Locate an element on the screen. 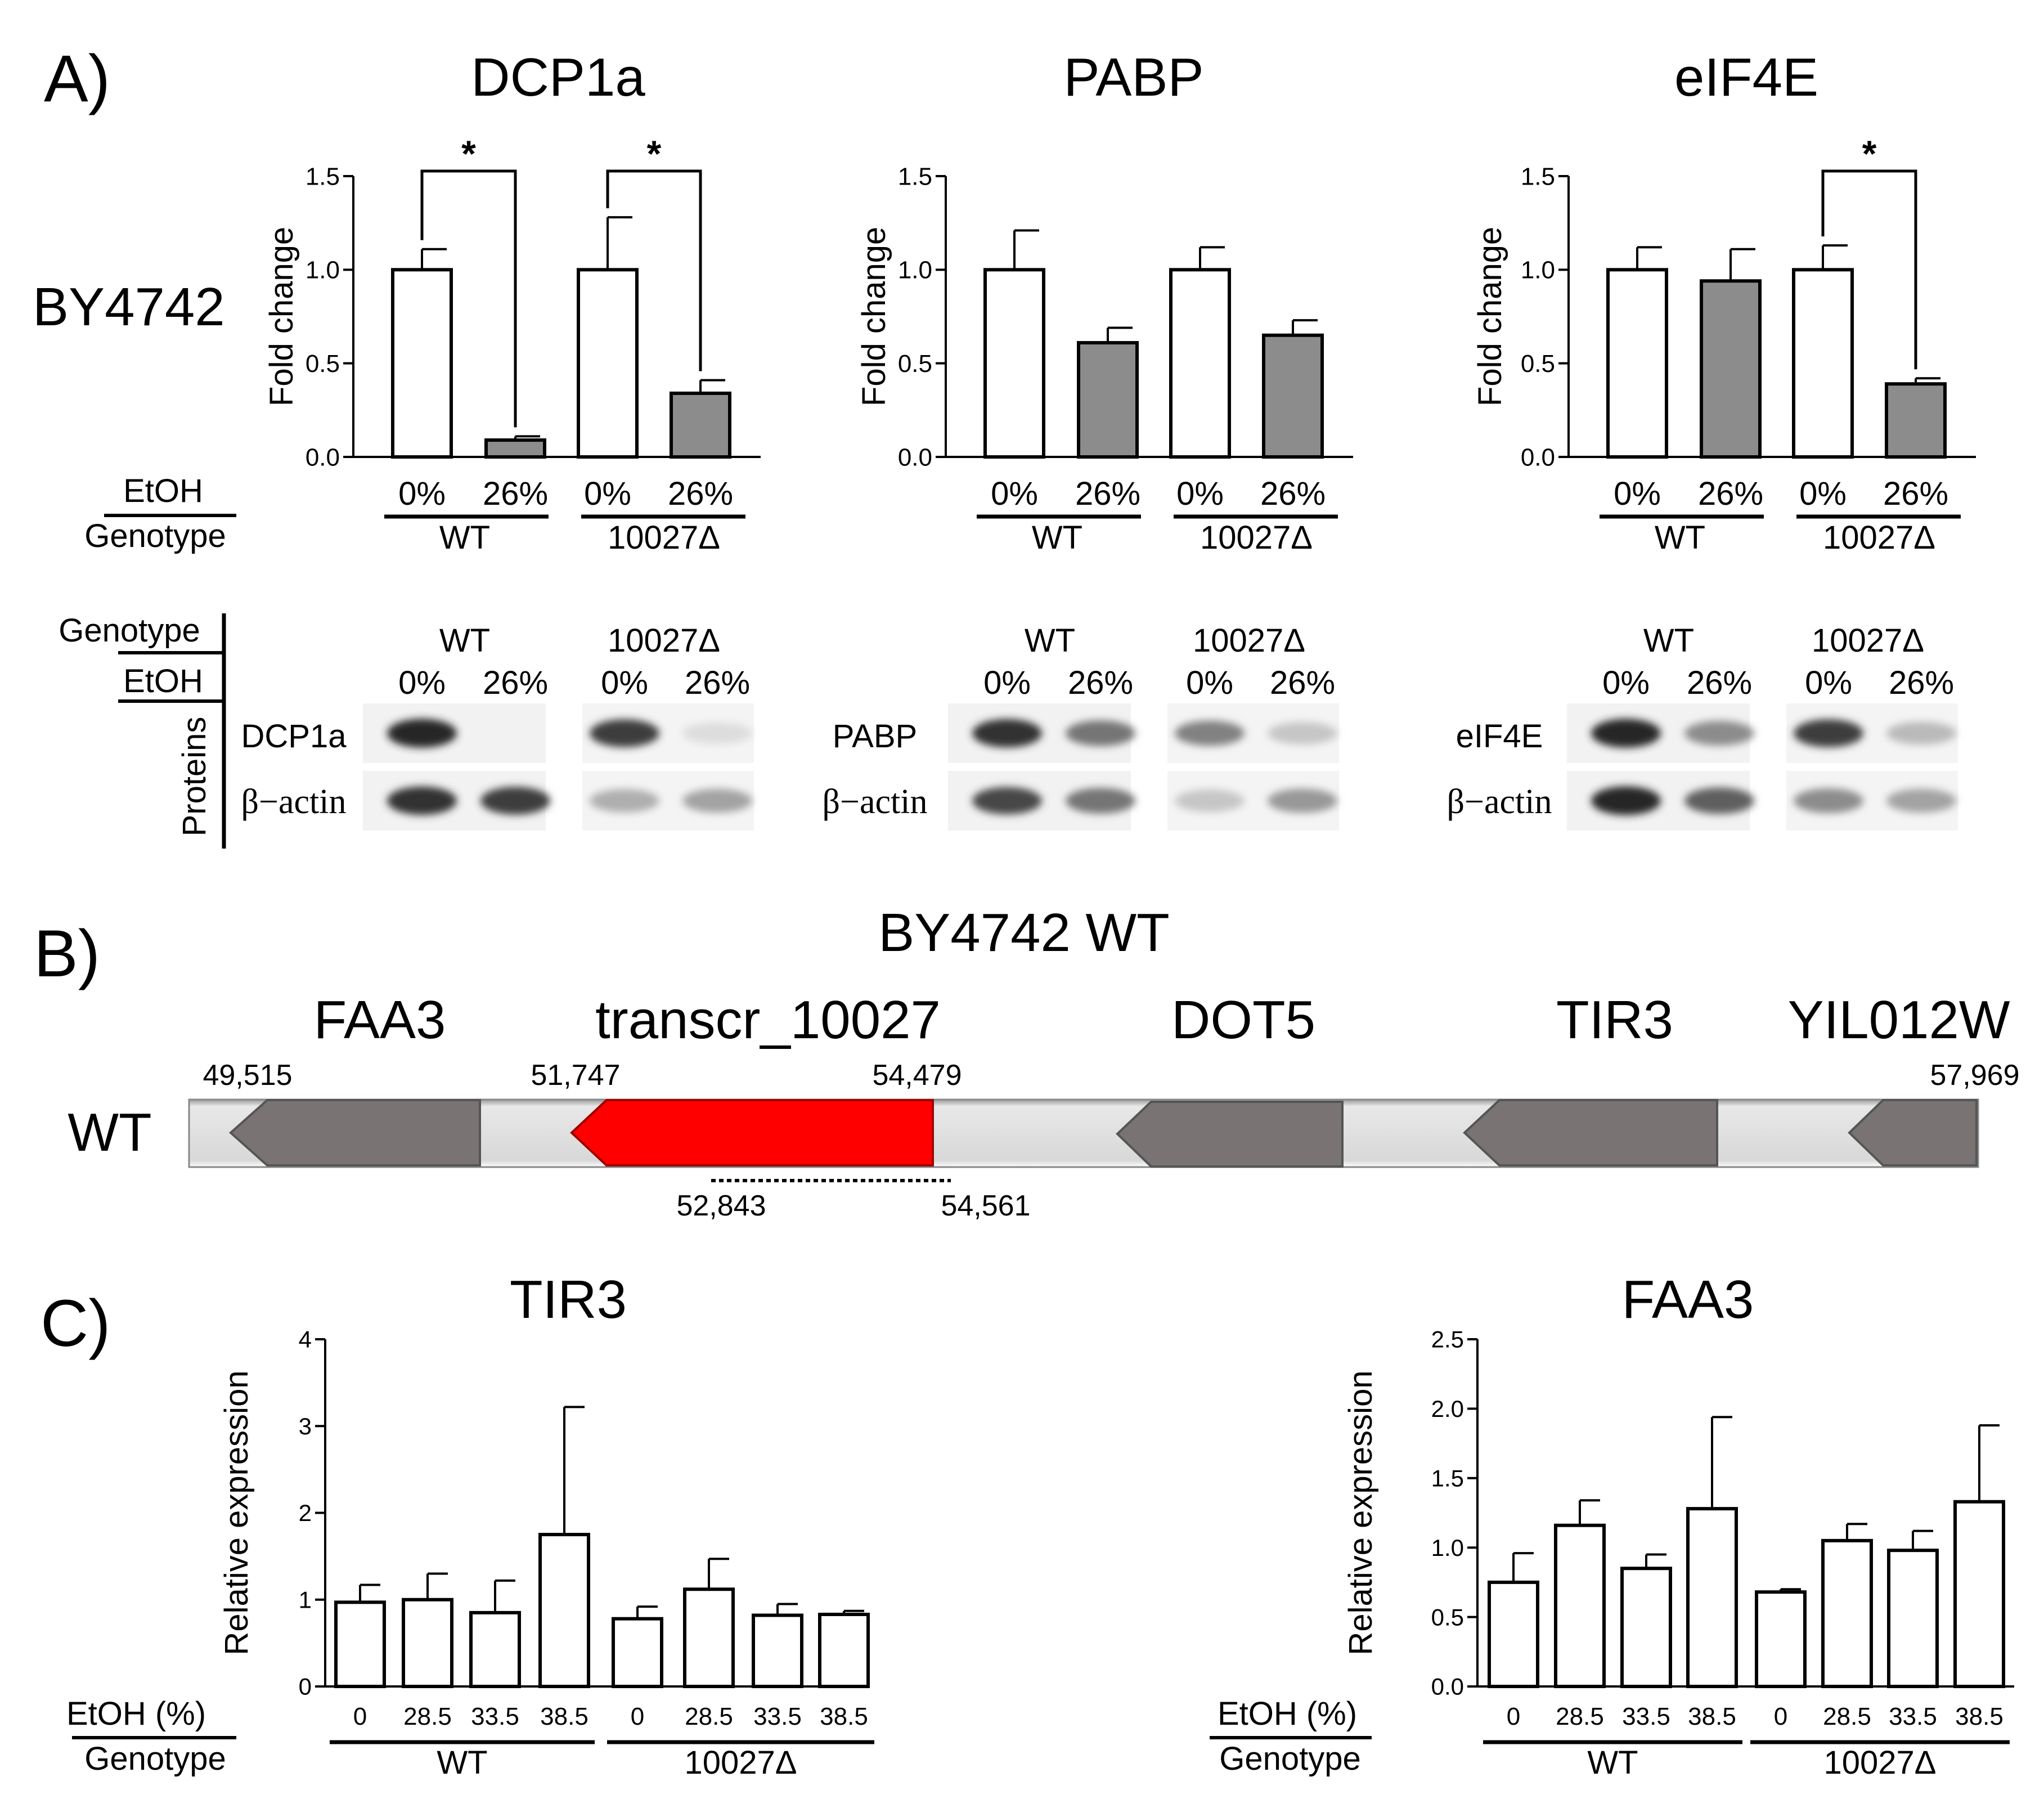  gene-map-title: BY4742 WT is located at coordinates (1024, 933).